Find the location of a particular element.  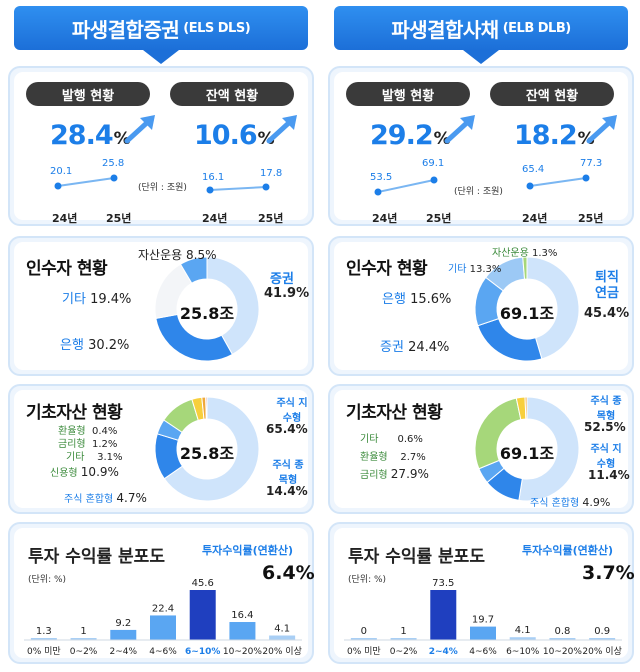

elb-dist-value-6: 0.9 is located at coordinates (602, 631).